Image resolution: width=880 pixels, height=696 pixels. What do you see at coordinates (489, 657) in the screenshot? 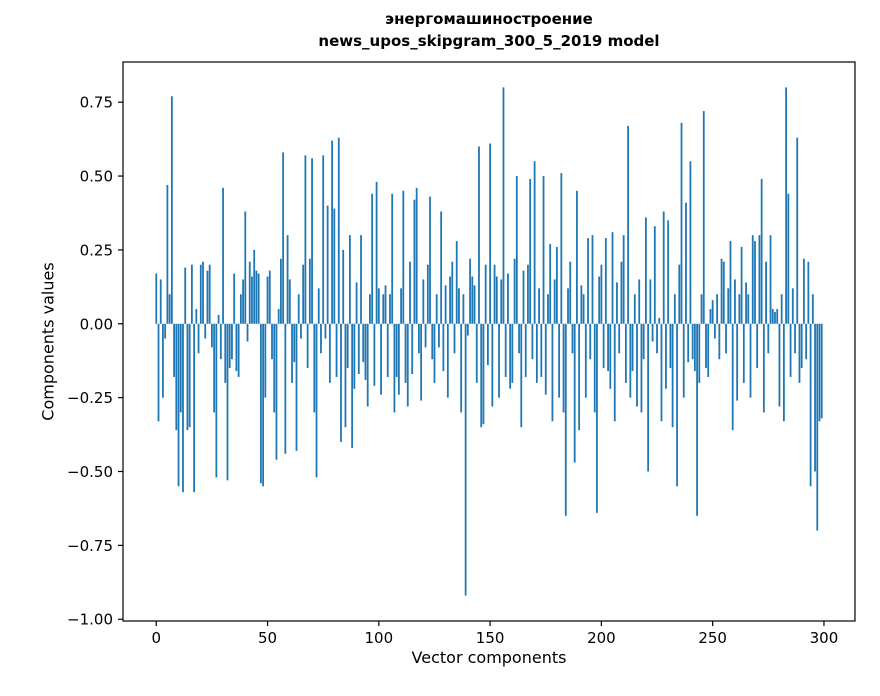
I see `x-axis-label: Vector components` at bounding box center [489, 657].